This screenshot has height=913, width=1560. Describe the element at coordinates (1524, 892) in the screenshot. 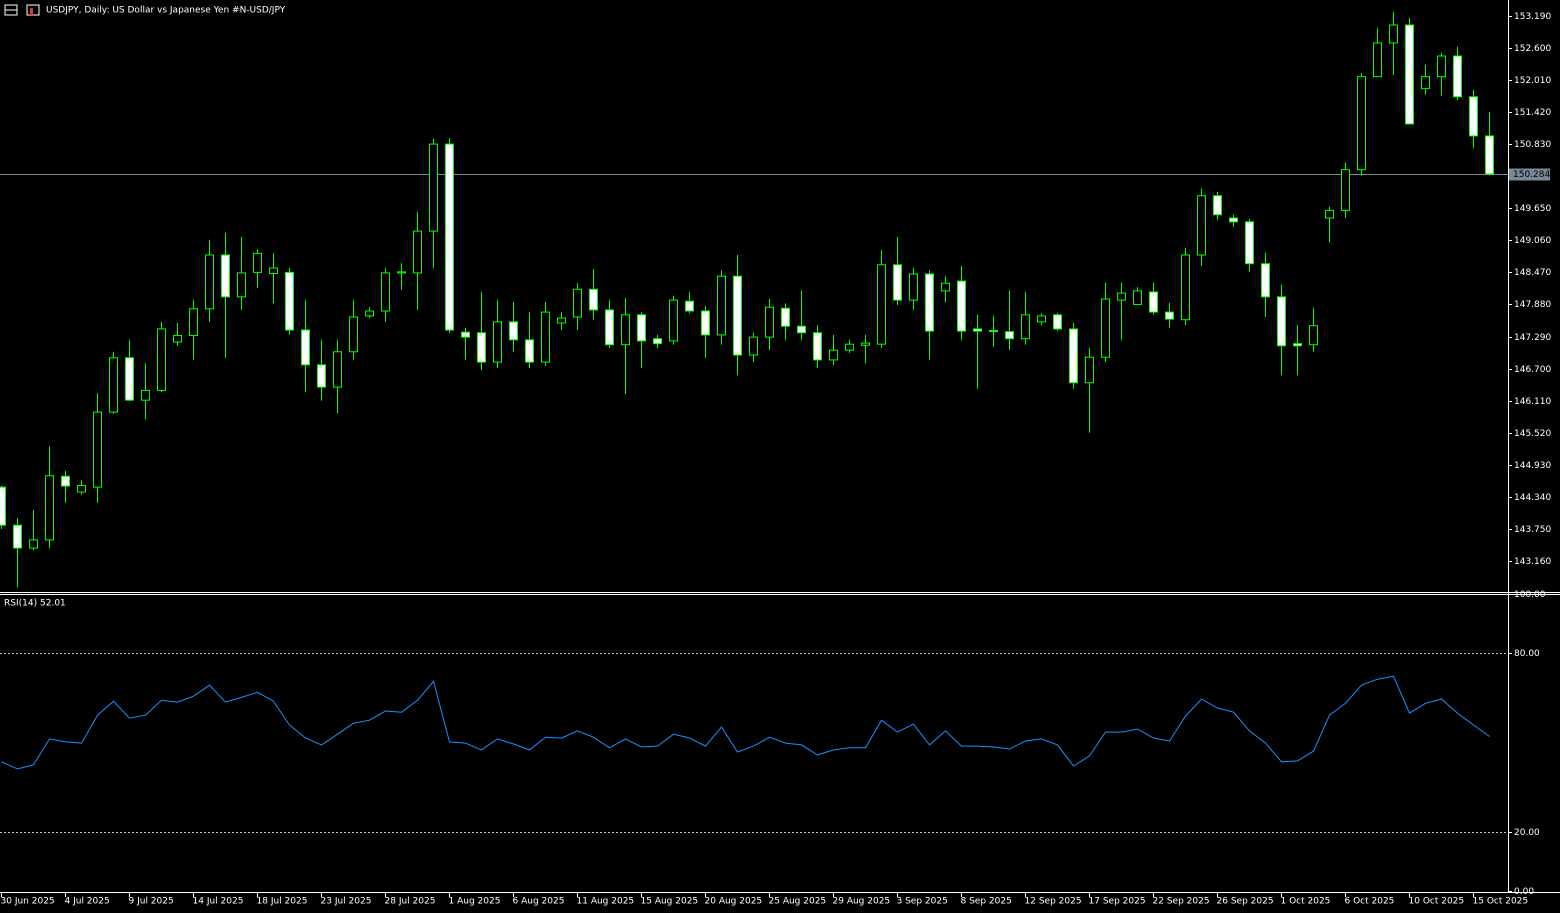

I see `y-tick-label: 0.00` at that location.